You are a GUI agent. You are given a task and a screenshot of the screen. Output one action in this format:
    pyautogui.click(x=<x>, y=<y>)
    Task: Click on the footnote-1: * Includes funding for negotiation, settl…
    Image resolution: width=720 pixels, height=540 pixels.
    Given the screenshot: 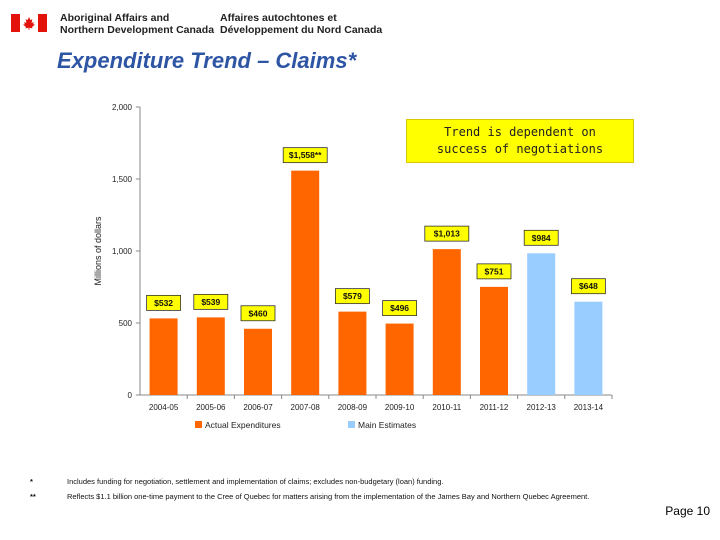 What is the action you would take?
    pyautogui.click(x=372, y=481)
    